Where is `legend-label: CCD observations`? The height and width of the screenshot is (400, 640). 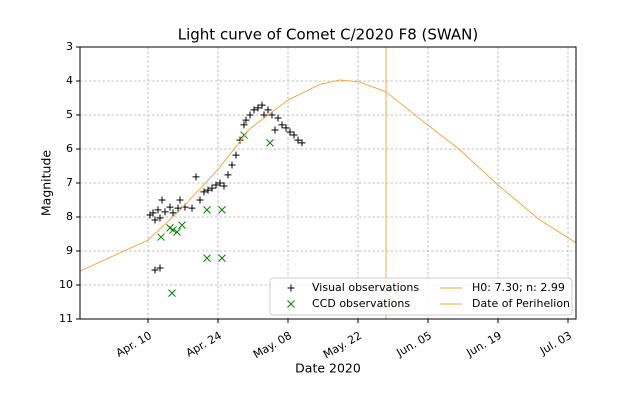 legend-label: CCD observations is located at coordinates (361, 303).